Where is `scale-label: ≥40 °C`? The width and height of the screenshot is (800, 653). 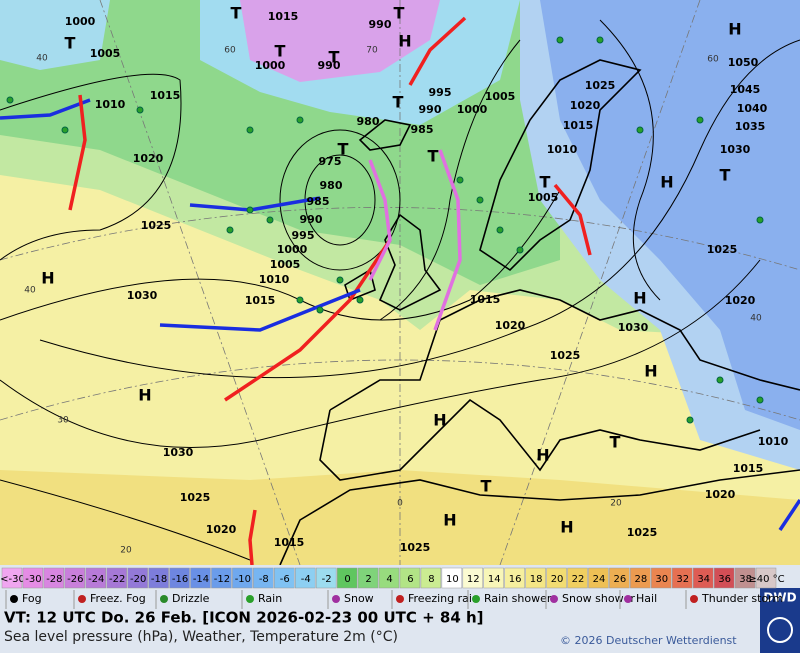 scale-label: ≥40 °C is located at coordinates (766, 579).